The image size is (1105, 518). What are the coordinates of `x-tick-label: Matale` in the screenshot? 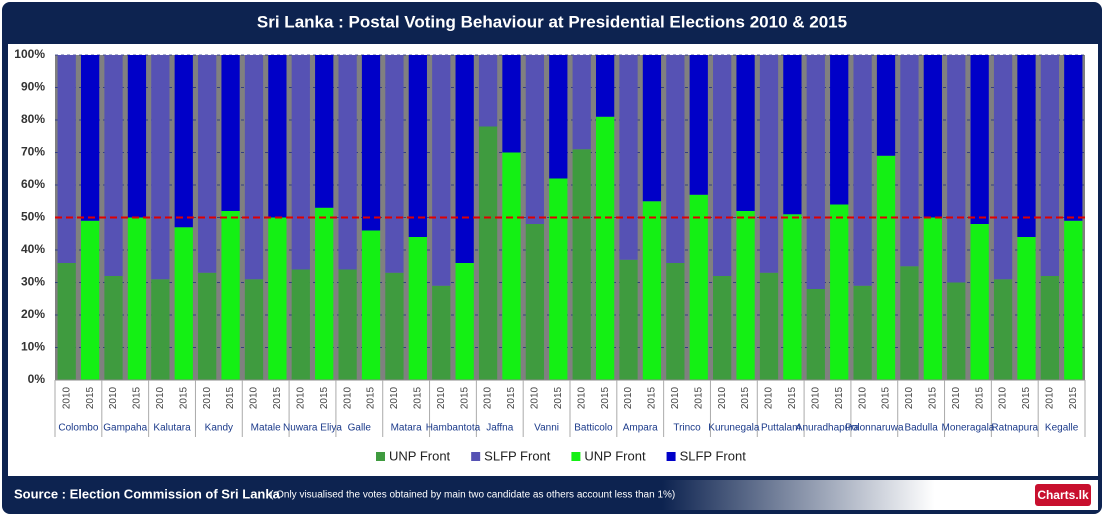 It's located at (266, 428).